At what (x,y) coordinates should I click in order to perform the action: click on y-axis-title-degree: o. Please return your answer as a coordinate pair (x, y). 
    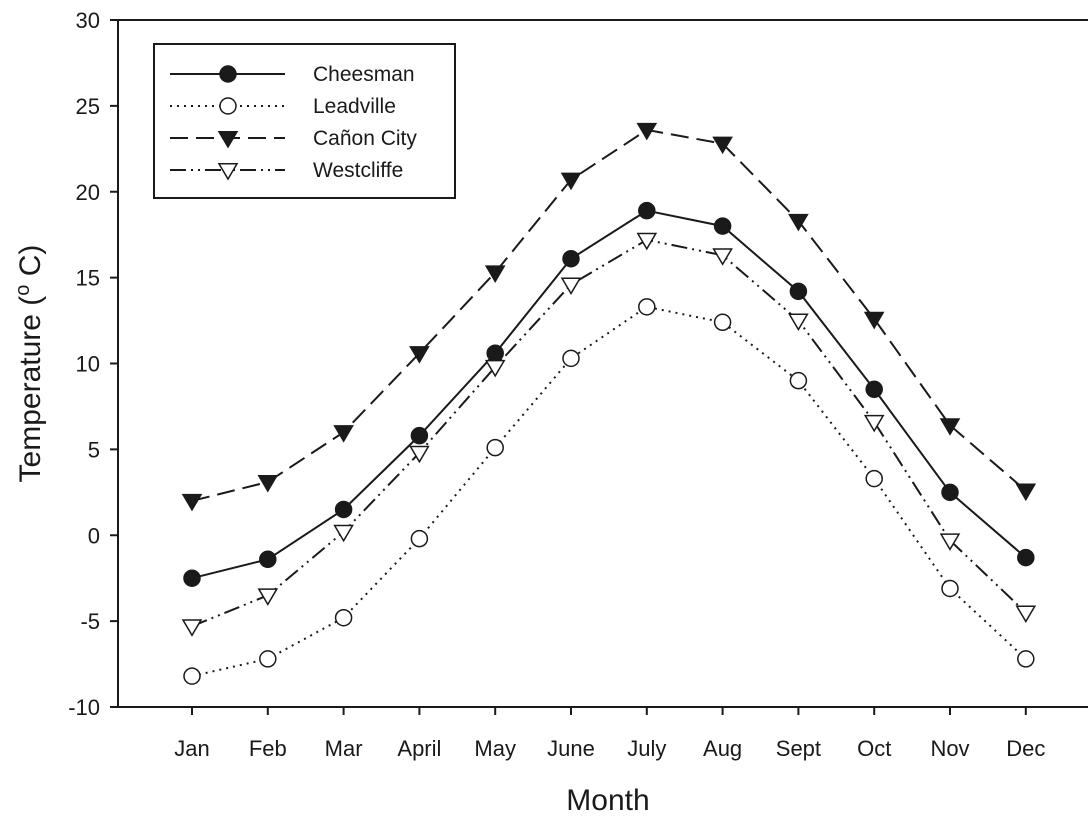
    Looking at the image, I should click on (23, 290).